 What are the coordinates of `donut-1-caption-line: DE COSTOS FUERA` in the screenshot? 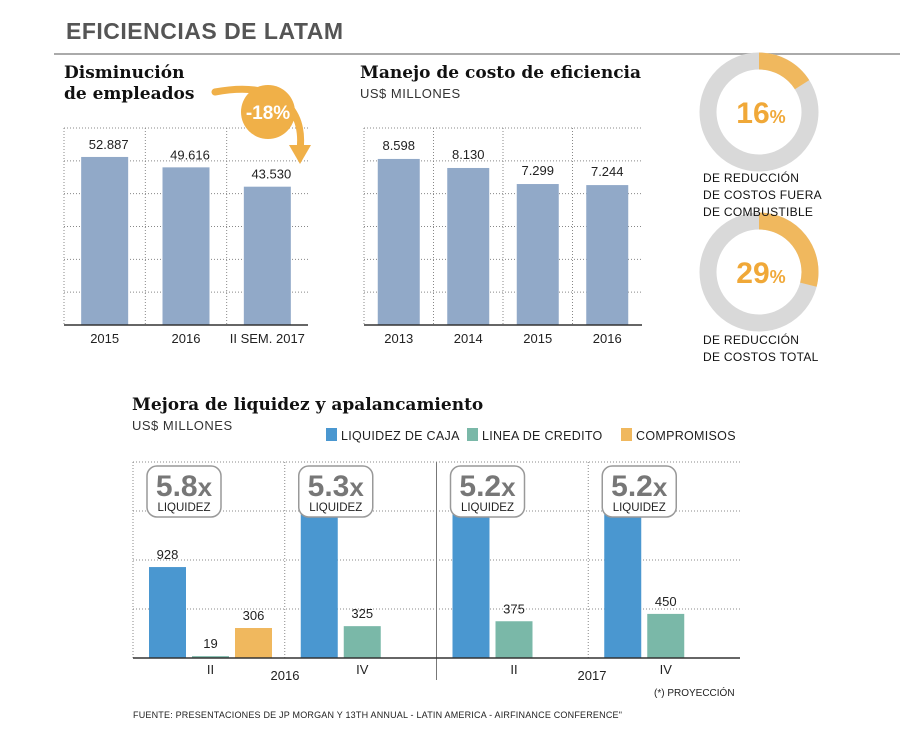 It's located at (762, 195).